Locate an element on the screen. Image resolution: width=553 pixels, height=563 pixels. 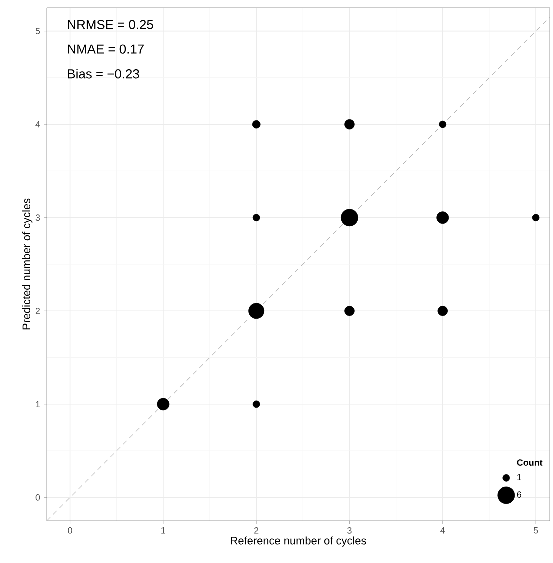
legend-label: 6 is located at coordinates (519, 495).